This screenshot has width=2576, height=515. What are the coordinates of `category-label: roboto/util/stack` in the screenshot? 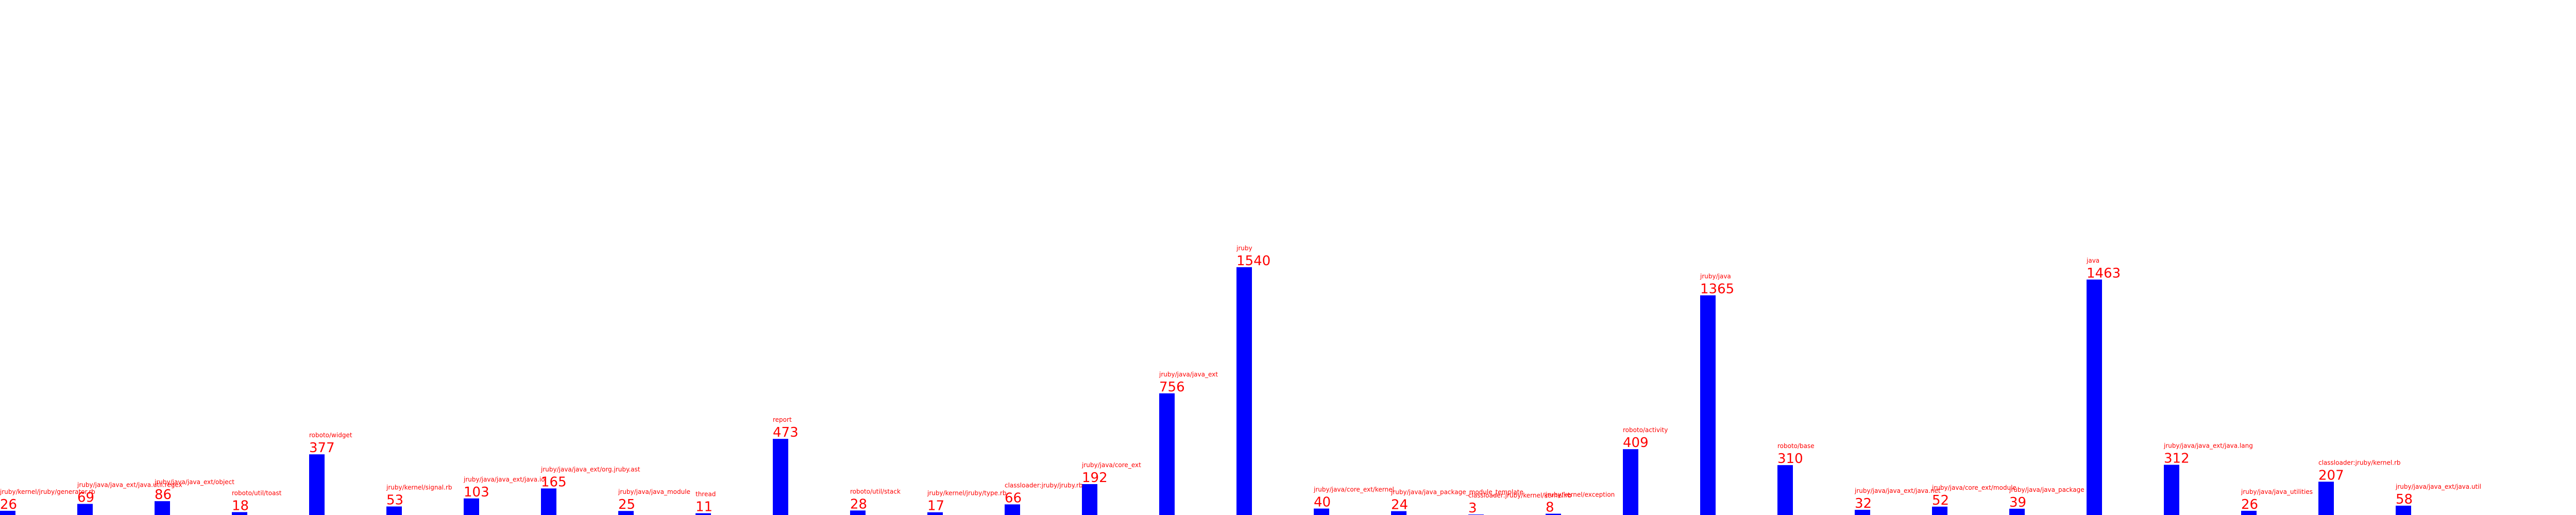 It's located at (875, 491).